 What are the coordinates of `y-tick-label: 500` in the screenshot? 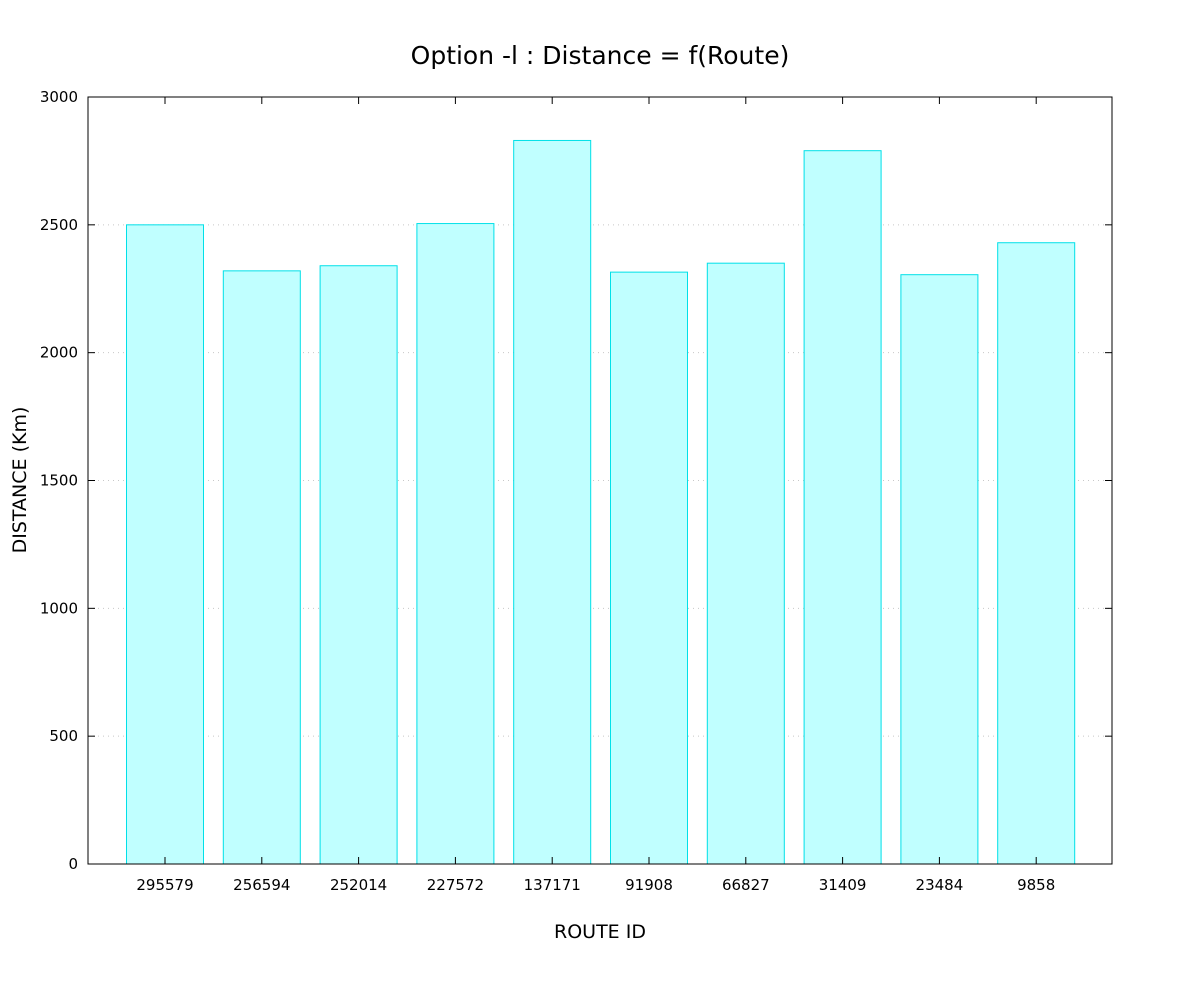 It's located at (63, 736).